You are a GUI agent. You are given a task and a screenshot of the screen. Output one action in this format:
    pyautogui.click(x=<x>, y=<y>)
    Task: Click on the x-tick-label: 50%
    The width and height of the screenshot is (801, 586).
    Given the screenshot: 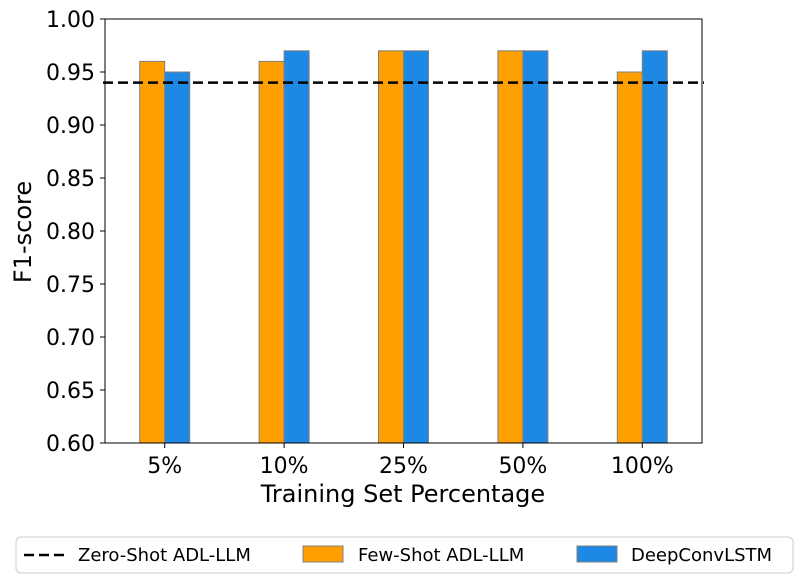 What is the action you would take?
    pyautogui.click(x=522, y=466)
    